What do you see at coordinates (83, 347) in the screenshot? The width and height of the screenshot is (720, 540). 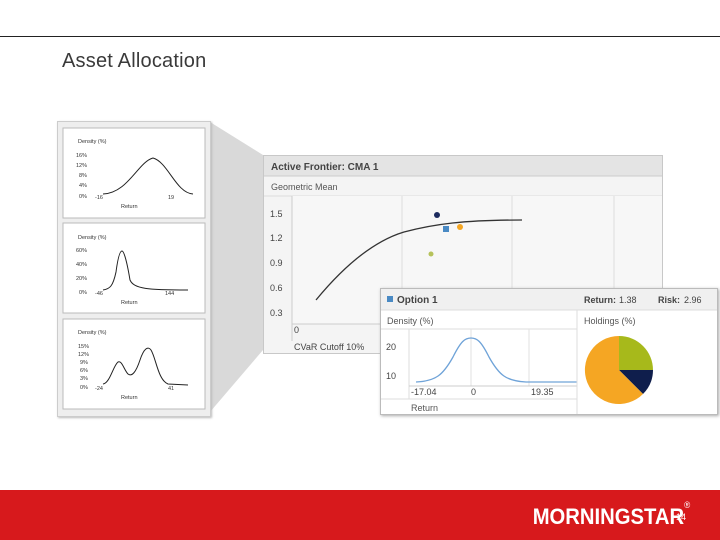 I see `mini-3-tick-0: 15%` at bounding box center [83, 347].